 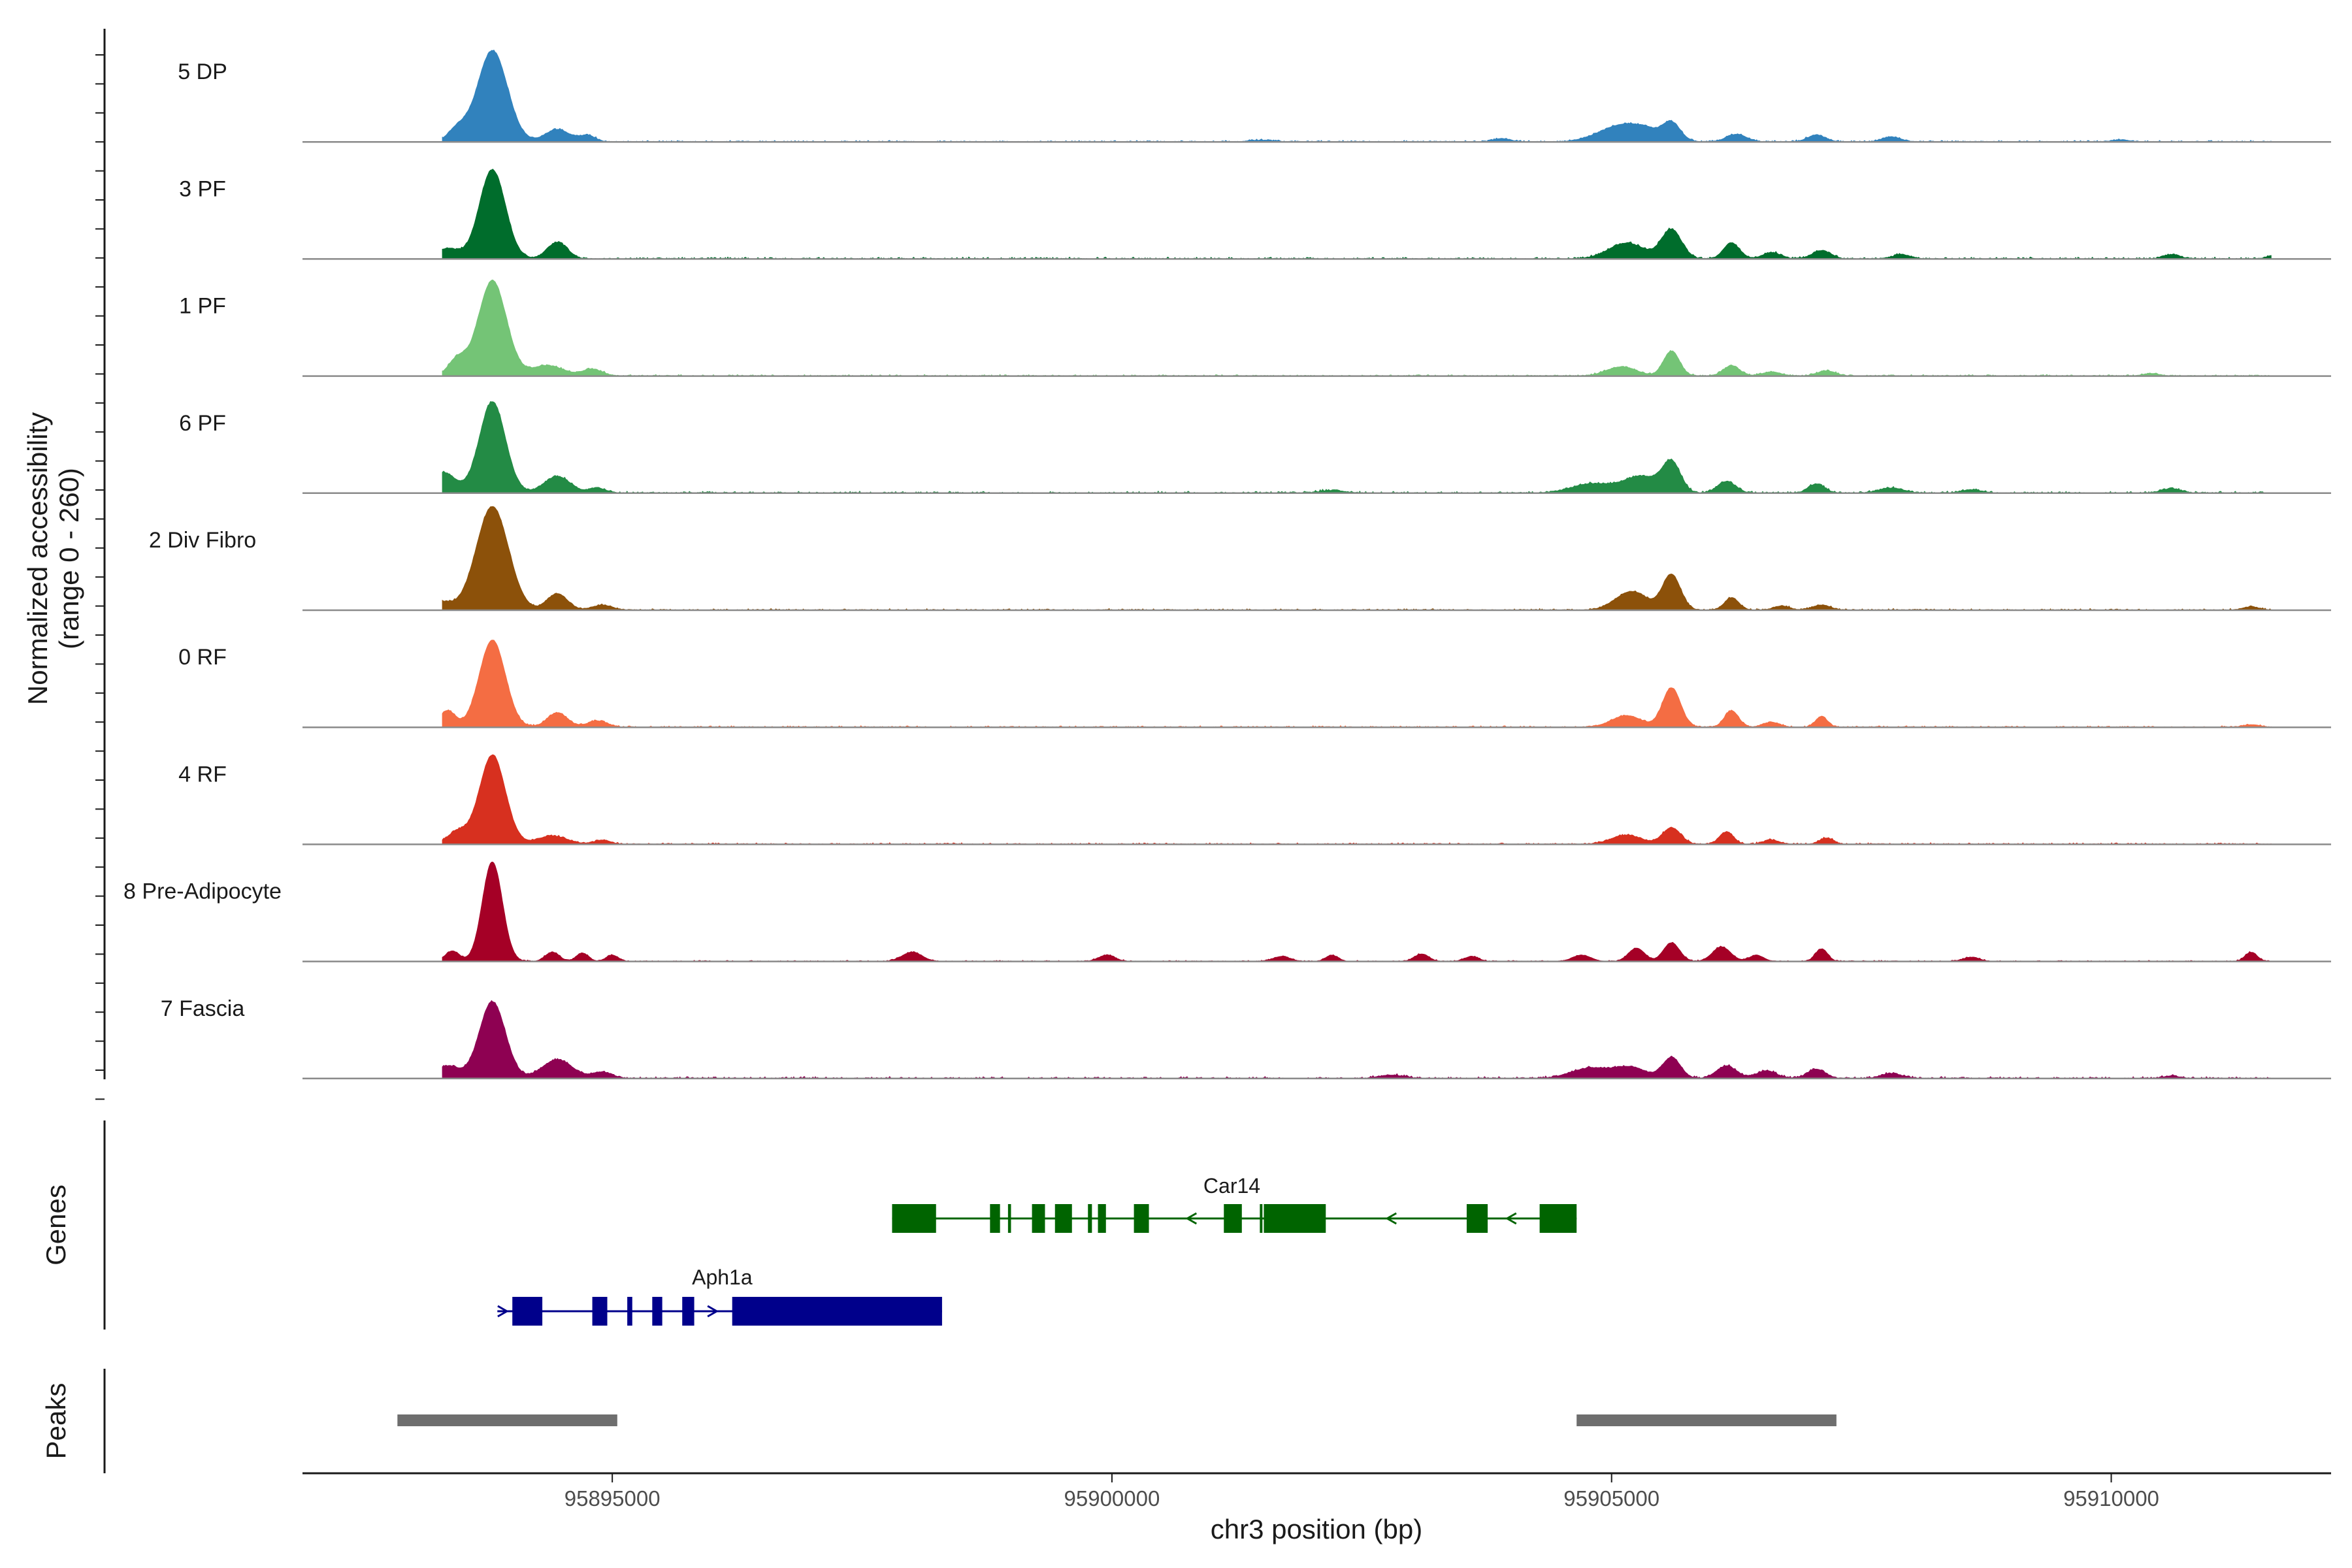 I want to click on y-axis-range-label: (range 0 - 260), so click(x=69, y=558).